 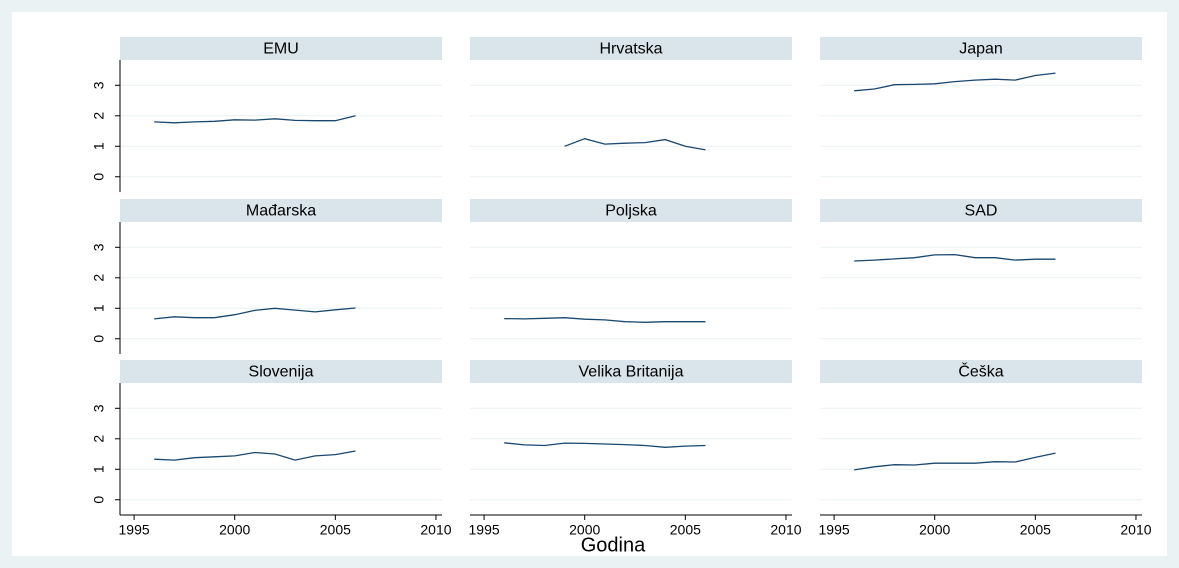 I want to click on panel-title: Slovenija, so click(x=281, y=372).